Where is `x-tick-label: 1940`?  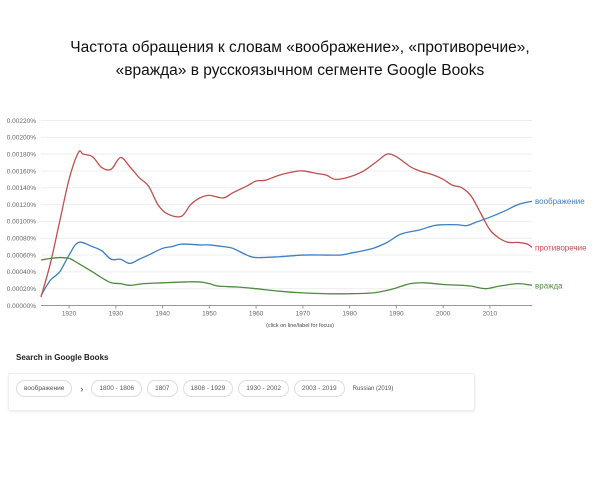
x-tick-label: 1940 is located at coordinates (162, 314).